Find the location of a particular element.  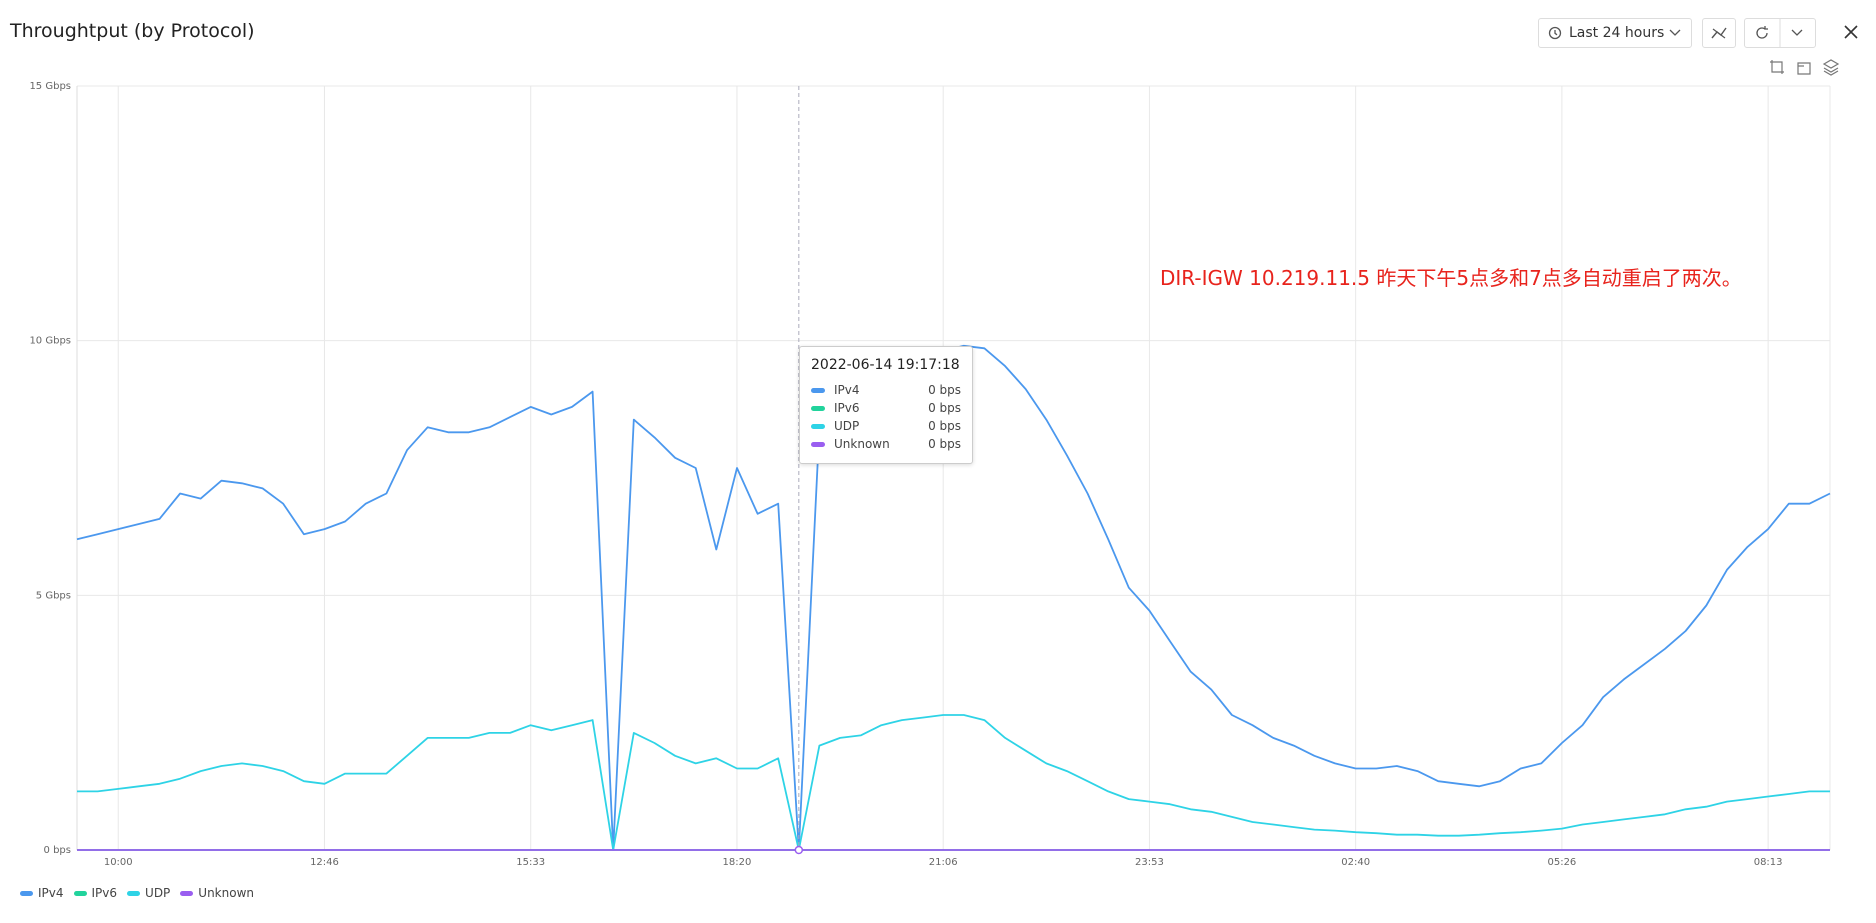

close-button is located at coordinates (1851, 32).